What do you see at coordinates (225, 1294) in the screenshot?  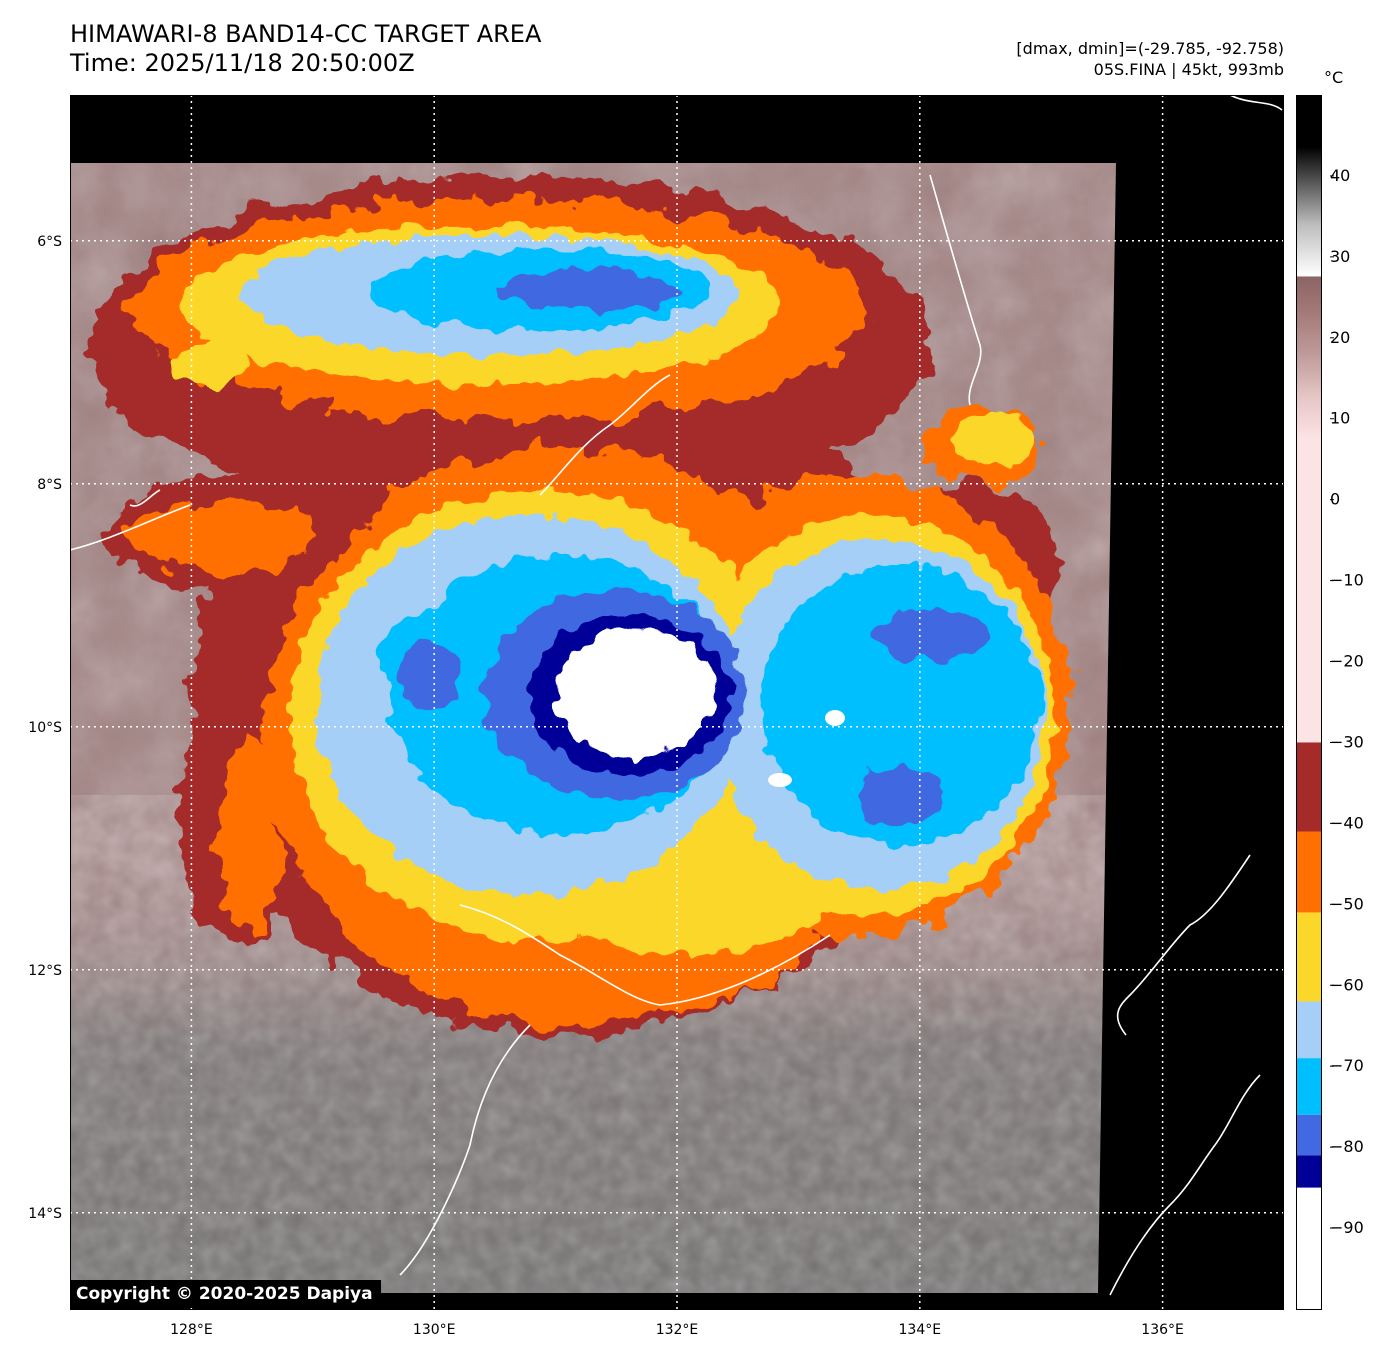 I see `copyright-notice: Copyright © 2020-2025 Dapiya` at bounding box center [225, 1294].